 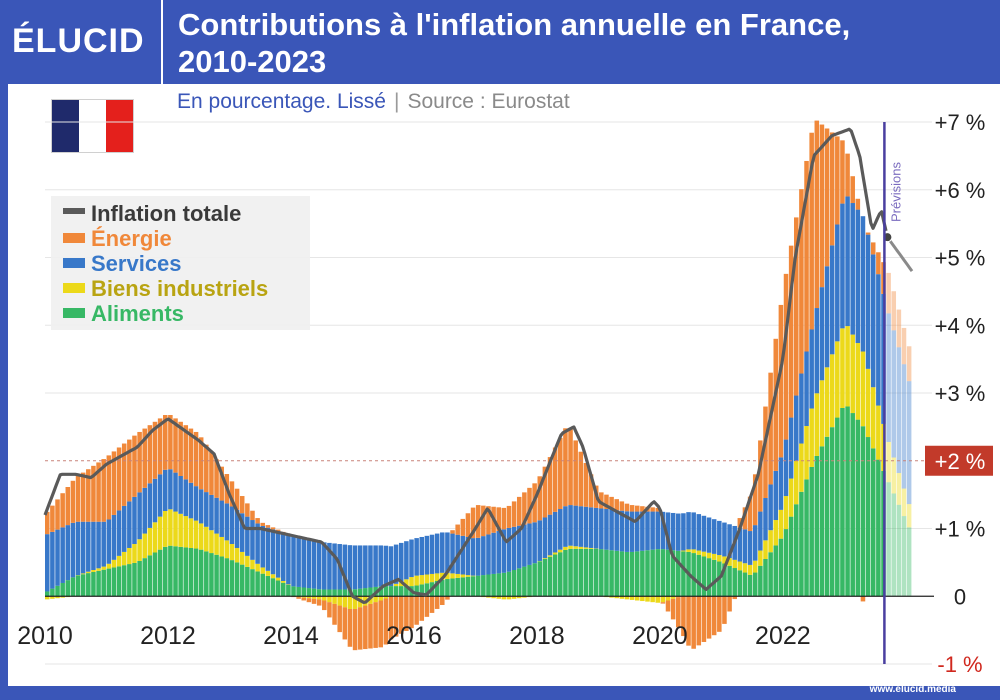 What do you see at coordinates (281, 101) in the screenshot?
I see `subtitle-text: En pourcentage. Lissé` at bounding box center [281, 101].